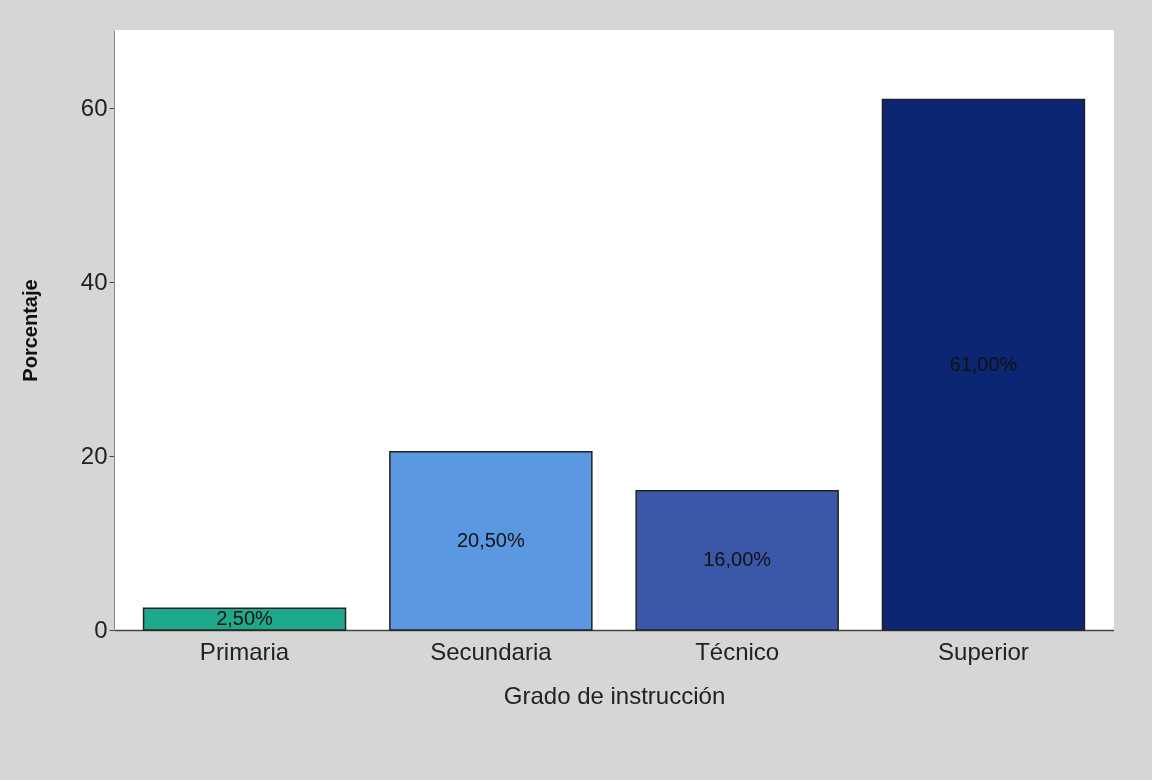  Describe the element at coordinates (94, 107) in the screenshot. I see `y-tick-label: 60` at that location.